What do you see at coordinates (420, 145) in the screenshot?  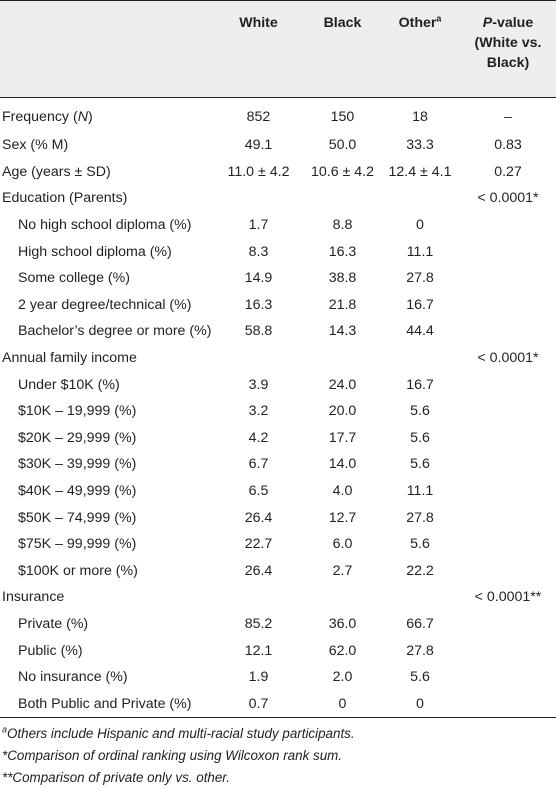 I see `cell-other: 33.3` at bounding box center [420, 145].